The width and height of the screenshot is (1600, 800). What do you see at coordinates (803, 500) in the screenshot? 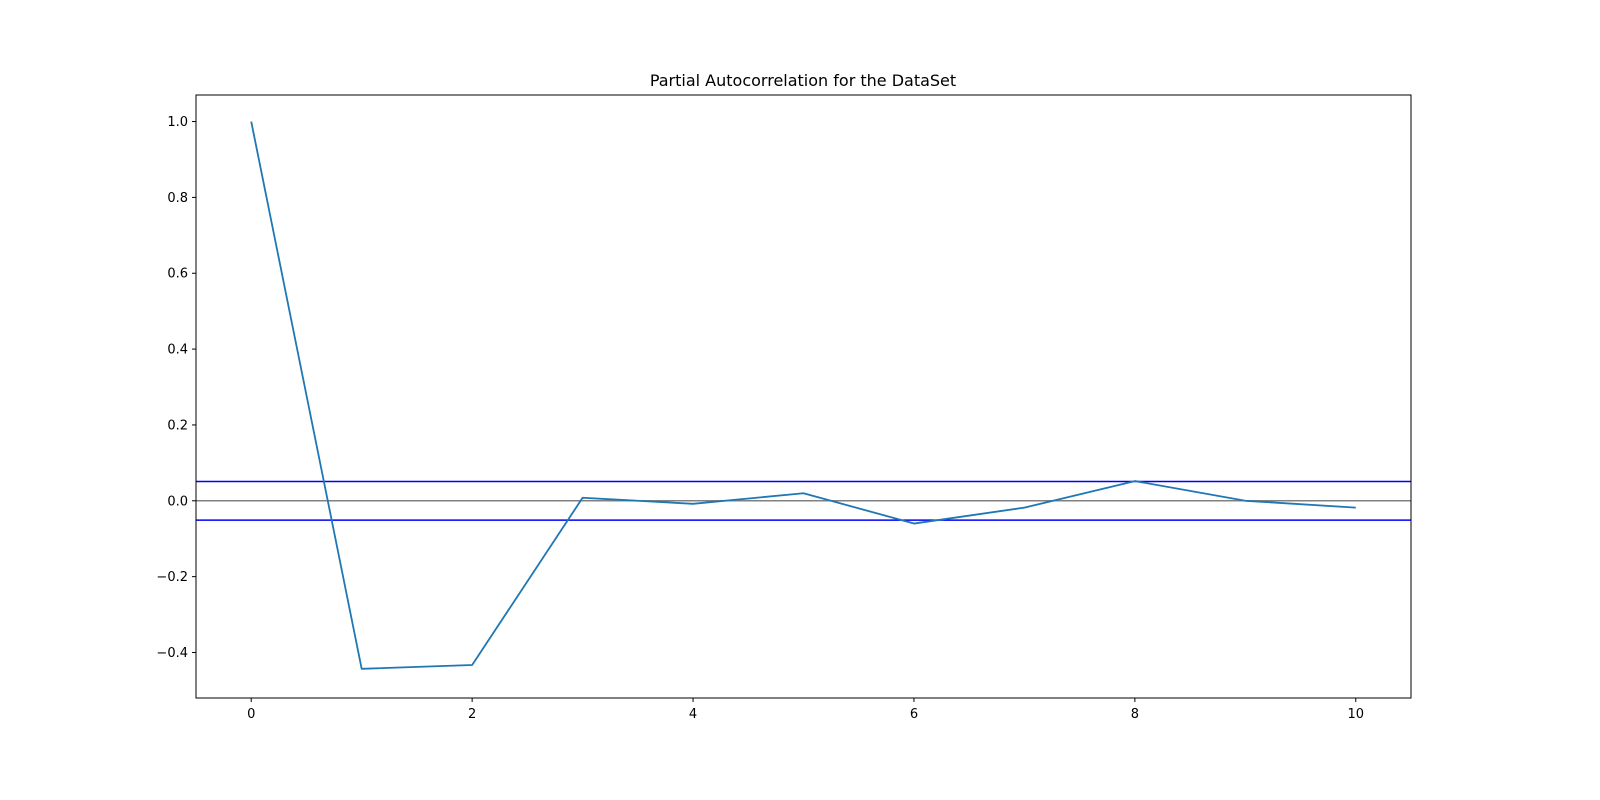
I see `reference-lines` at bounding box center [803, 500].